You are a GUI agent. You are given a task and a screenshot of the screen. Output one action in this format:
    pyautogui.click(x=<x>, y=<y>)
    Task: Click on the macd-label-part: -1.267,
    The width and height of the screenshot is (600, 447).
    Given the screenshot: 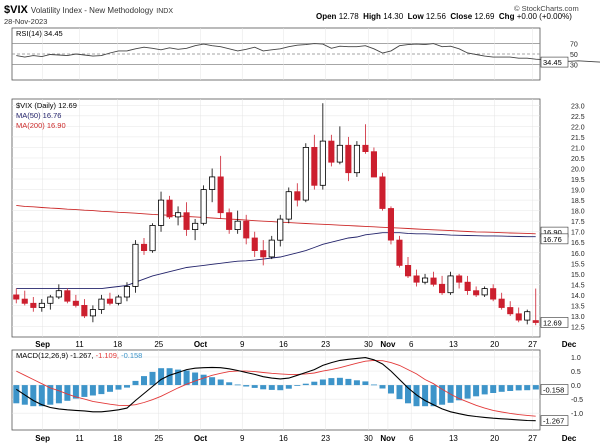 What is the action you would take?
    pyautogui.click(x=80, y=355)
    